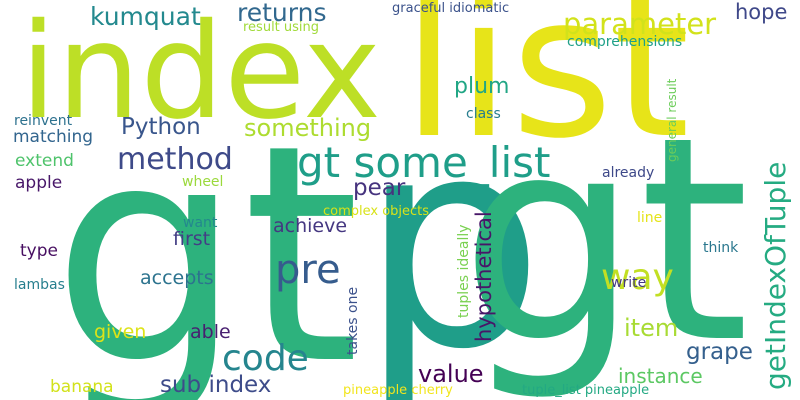 The height and width of the screenshot is (400, 800). Describe the element at coordinates (451, 8) in the screenshot. I see `word-graceful-idiomatic: graceful idiomatic` at that location.